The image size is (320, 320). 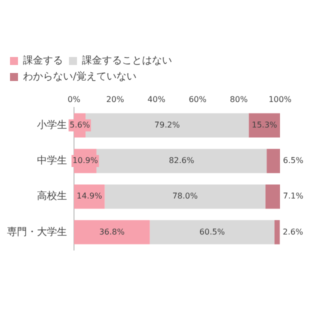 What do you see at coordinates (43, 60) in the screenshot?
I see `legend-label: 課金する` at bounding box center [43, 60].